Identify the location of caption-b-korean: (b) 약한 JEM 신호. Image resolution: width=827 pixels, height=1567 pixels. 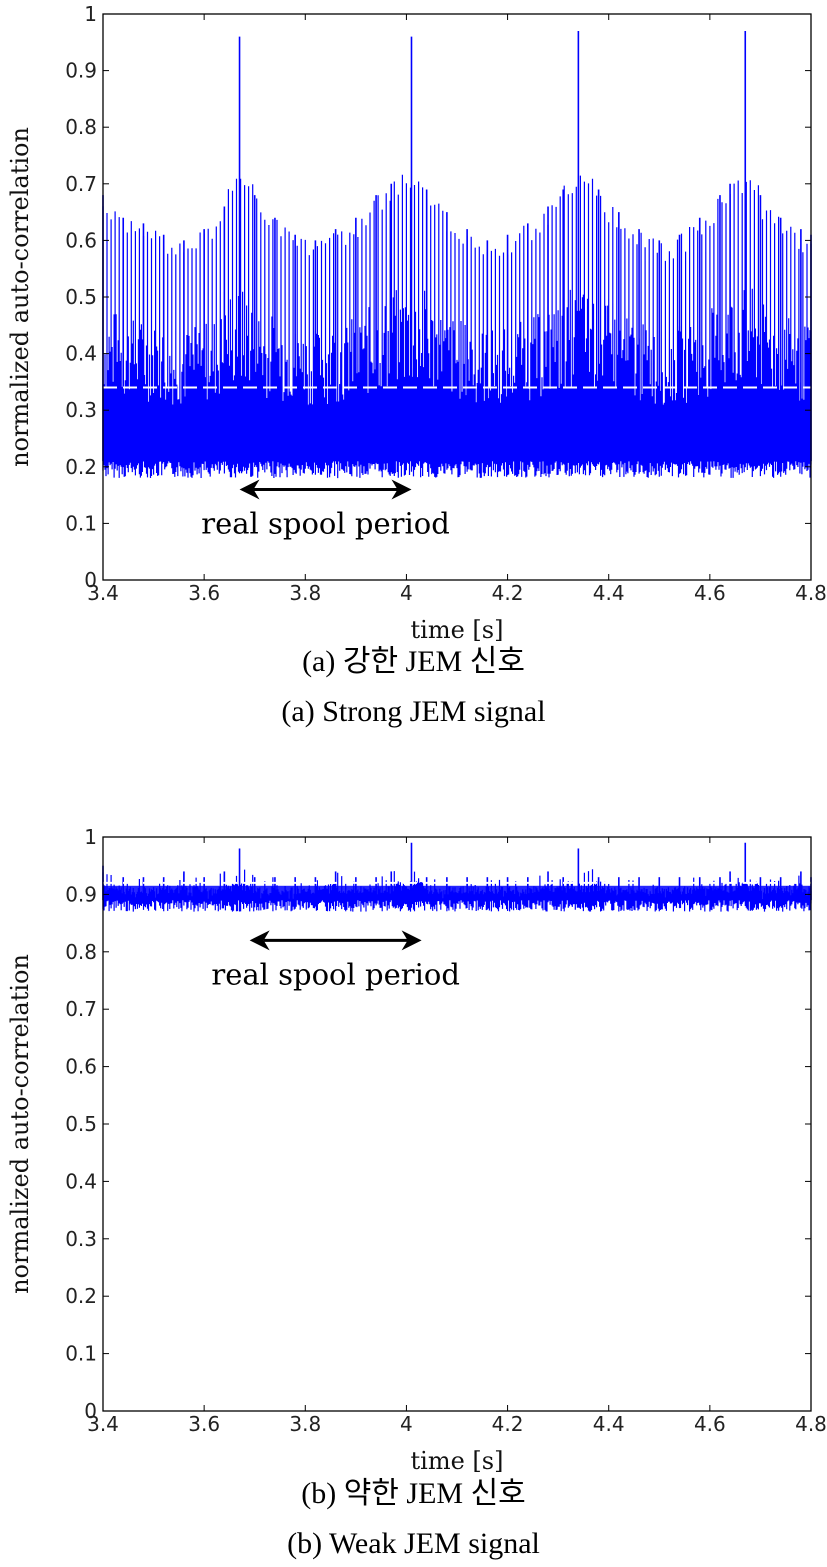
(413, 1493).